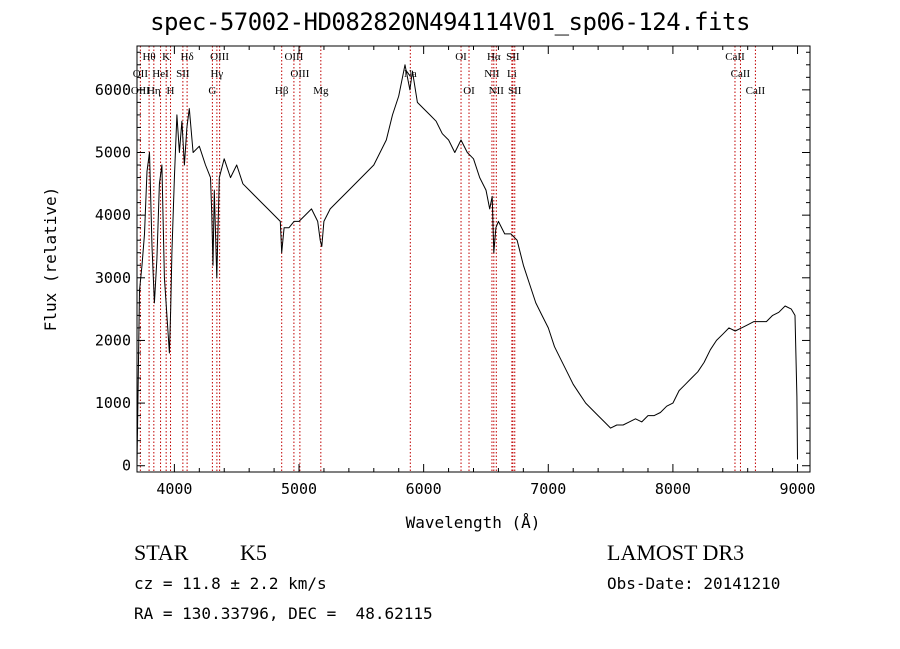  Describe the element at coordinates (673, 489) in the screenshot. I see `x-tick-label: 8000` at that location.